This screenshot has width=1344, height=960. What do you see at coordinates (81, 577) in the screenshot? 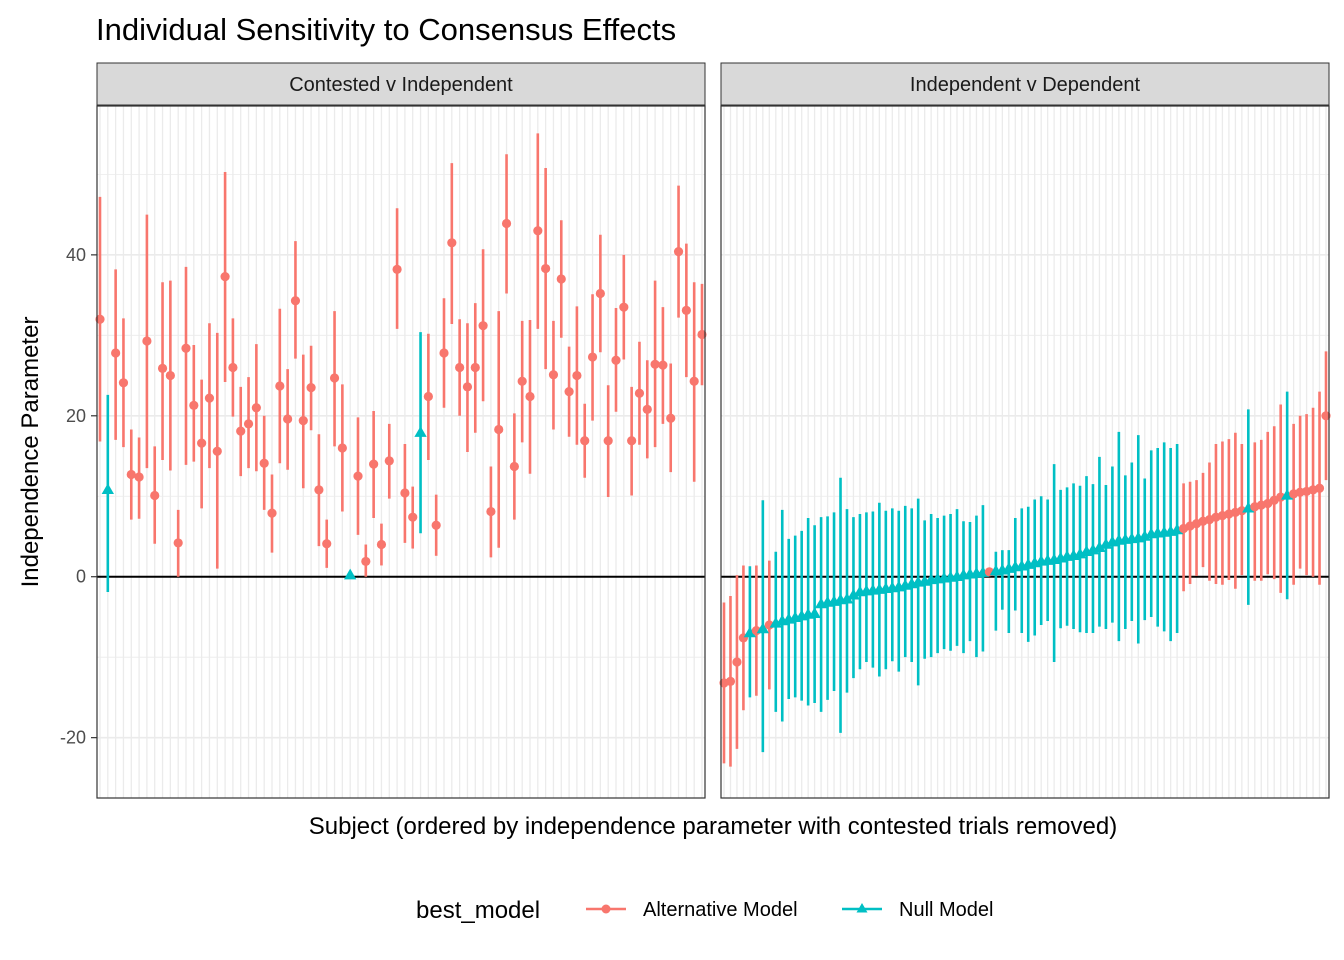
I see `y-tick-label: 0` at bounding box center [81, 577].